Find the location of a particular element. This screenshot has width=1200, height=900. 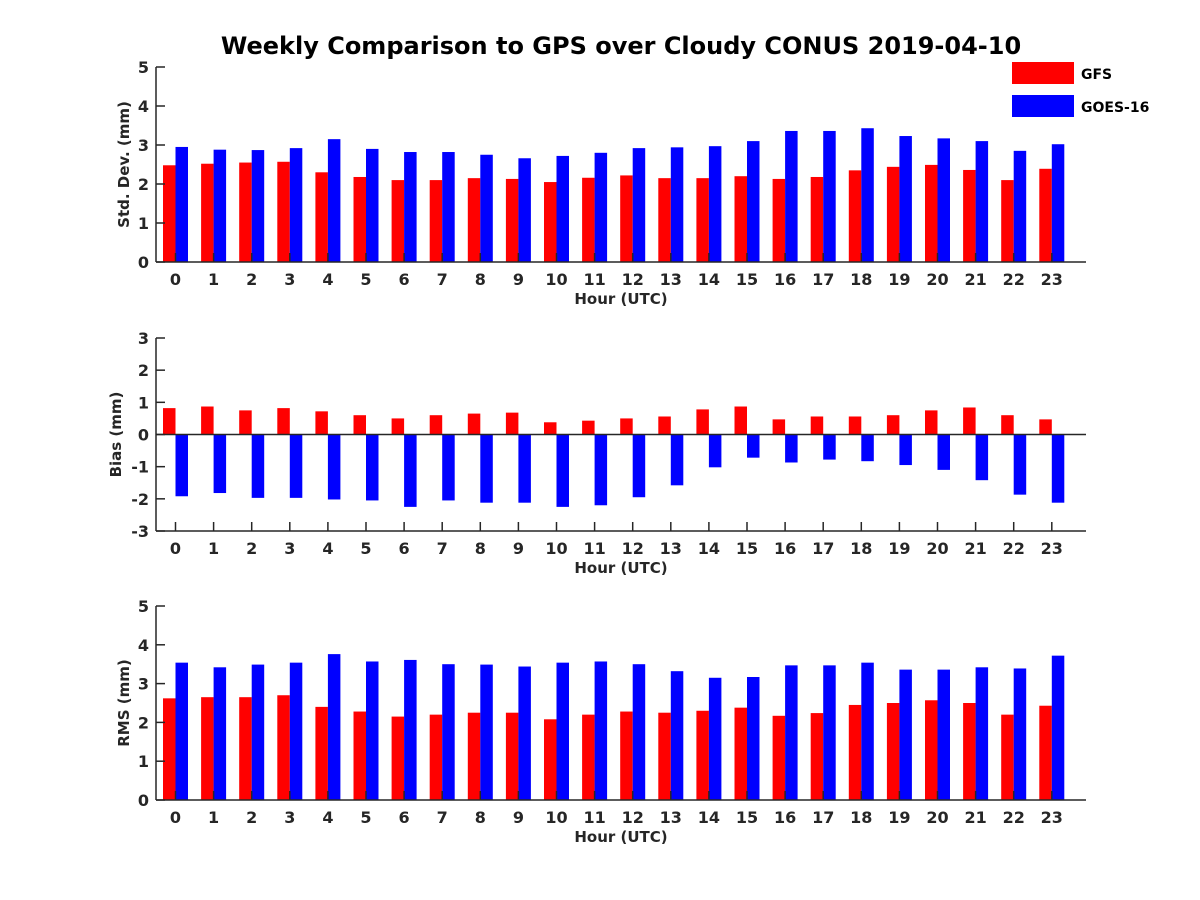

legend: GFS GOES-16 is located at coordinates (1080, 89).